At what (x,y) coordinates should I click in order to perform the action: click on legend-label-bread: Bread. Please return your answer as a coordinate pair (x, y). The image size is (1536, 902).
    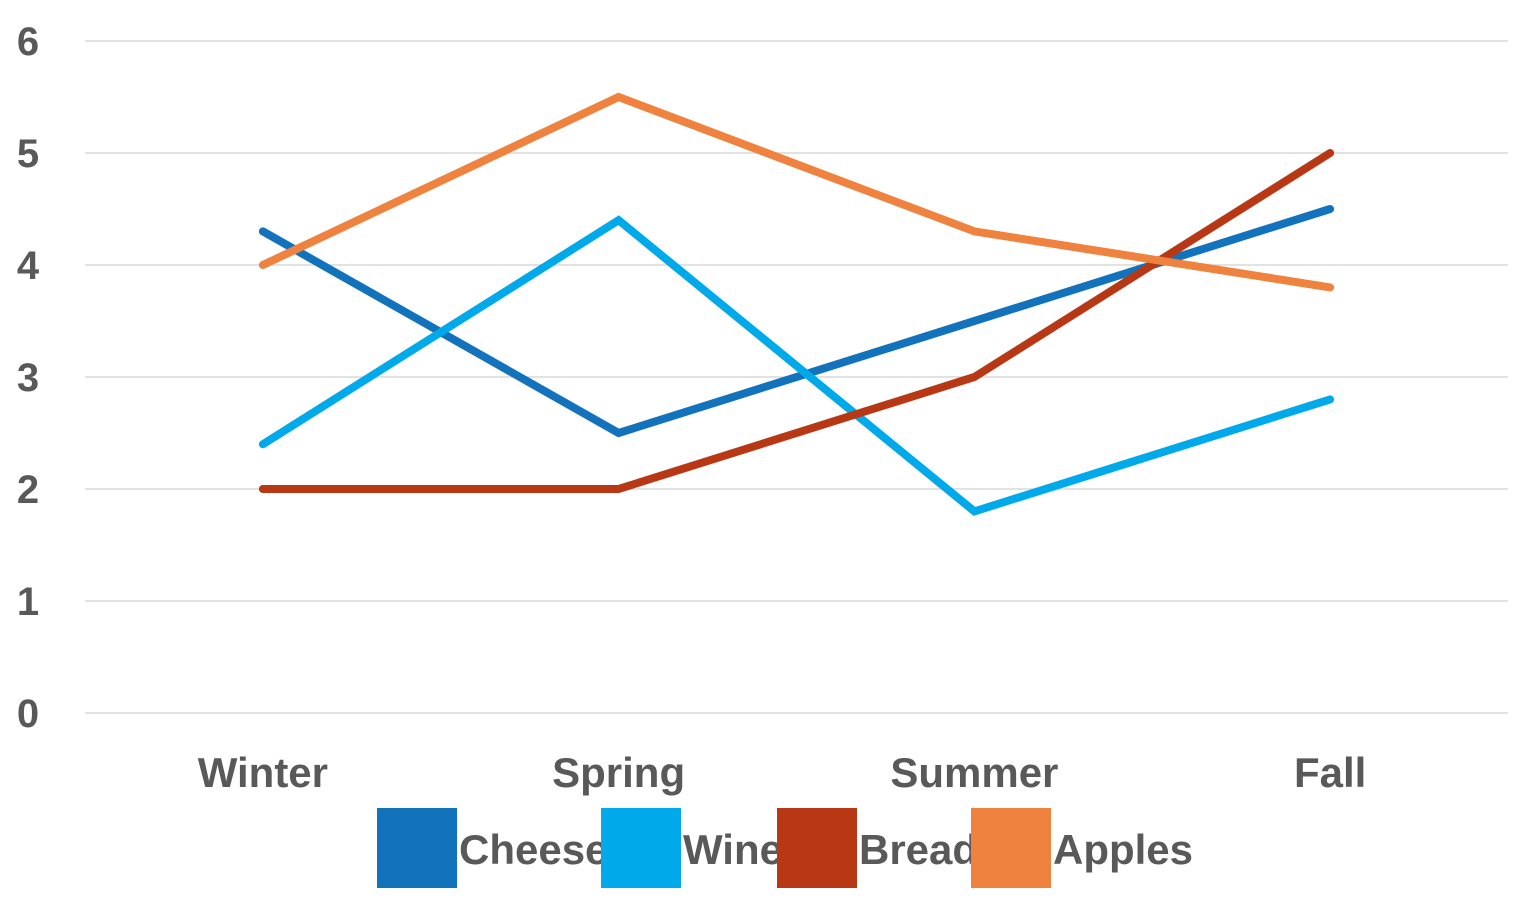
    Looking at the image, I should click on (918, 849).